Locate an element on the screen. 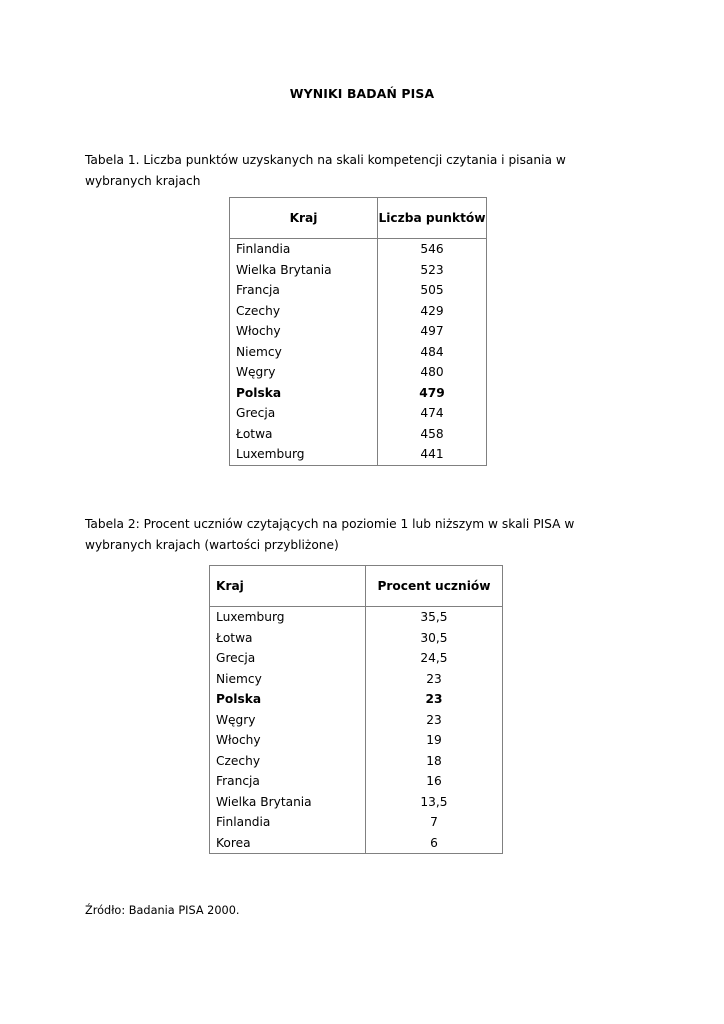 The image size is (724, 1024). table-row: Luxemburg 35,5 is located at coordinates (356, 617).